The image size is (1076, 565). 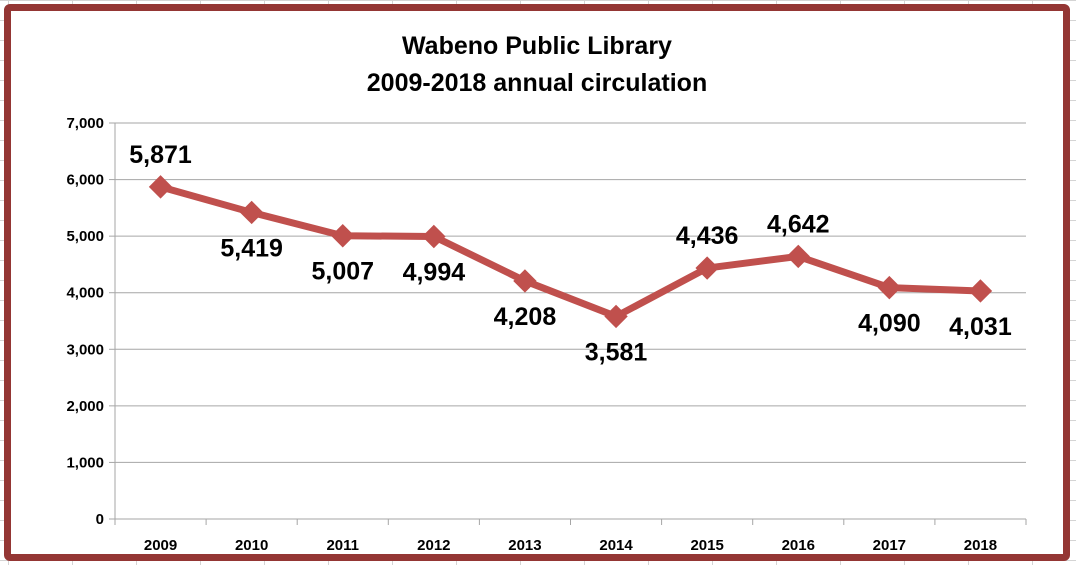 I want to click on x-tick-label: 2018, so click(x=980, y=545).